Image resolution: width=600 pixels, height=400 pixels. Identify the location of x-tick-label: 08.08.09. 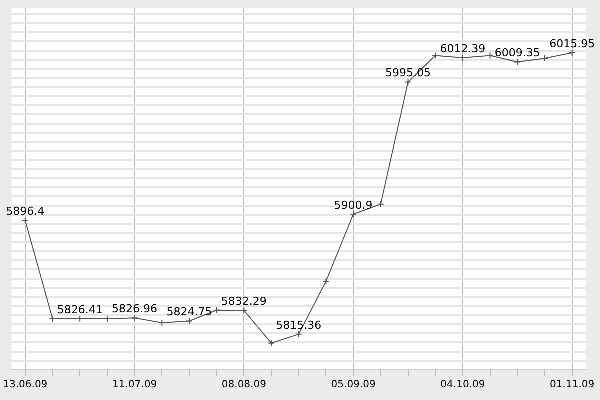
(244, 385).